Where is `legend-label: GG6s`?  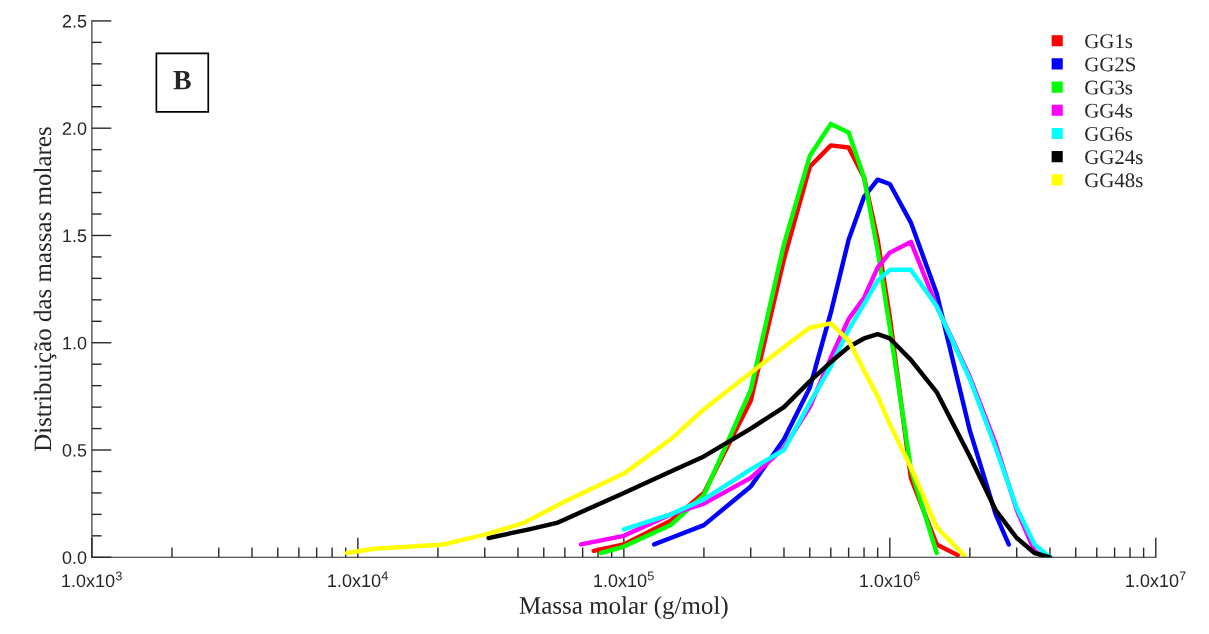
legend-label: GG6s is located at coordinates (1109, 133).